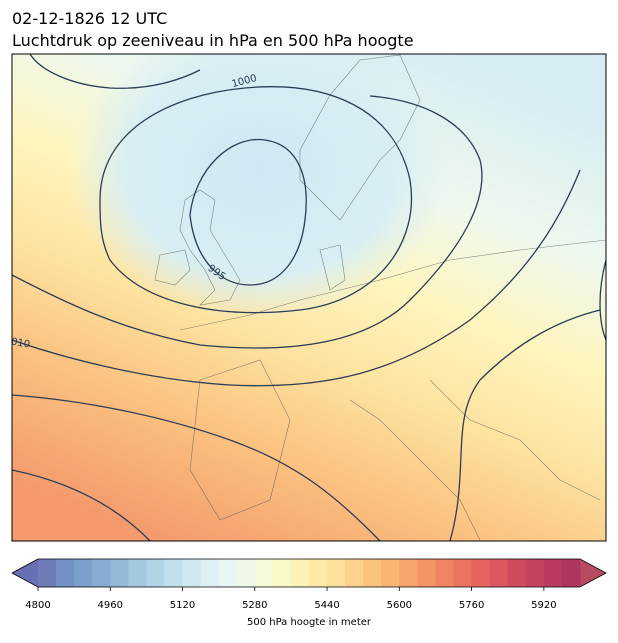 The height and width of the screenshot is (643, 618). What do you see at coordinates (326, 605) in the screenshot?
I see `colorbar-tick-label: 5440` at bounding box center [326, 605].